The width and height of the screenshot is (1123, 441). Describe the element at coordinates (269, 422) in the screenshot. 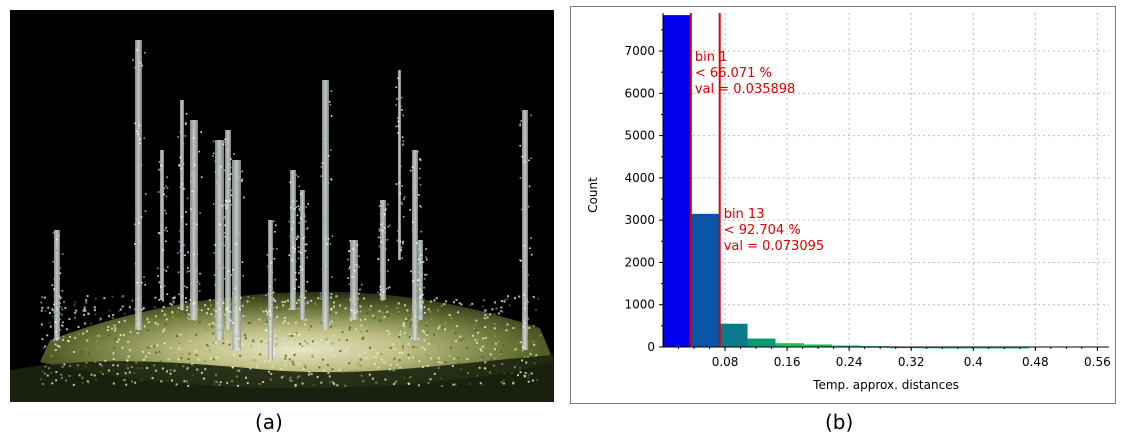

I see `caption-a: (a)` at that location.